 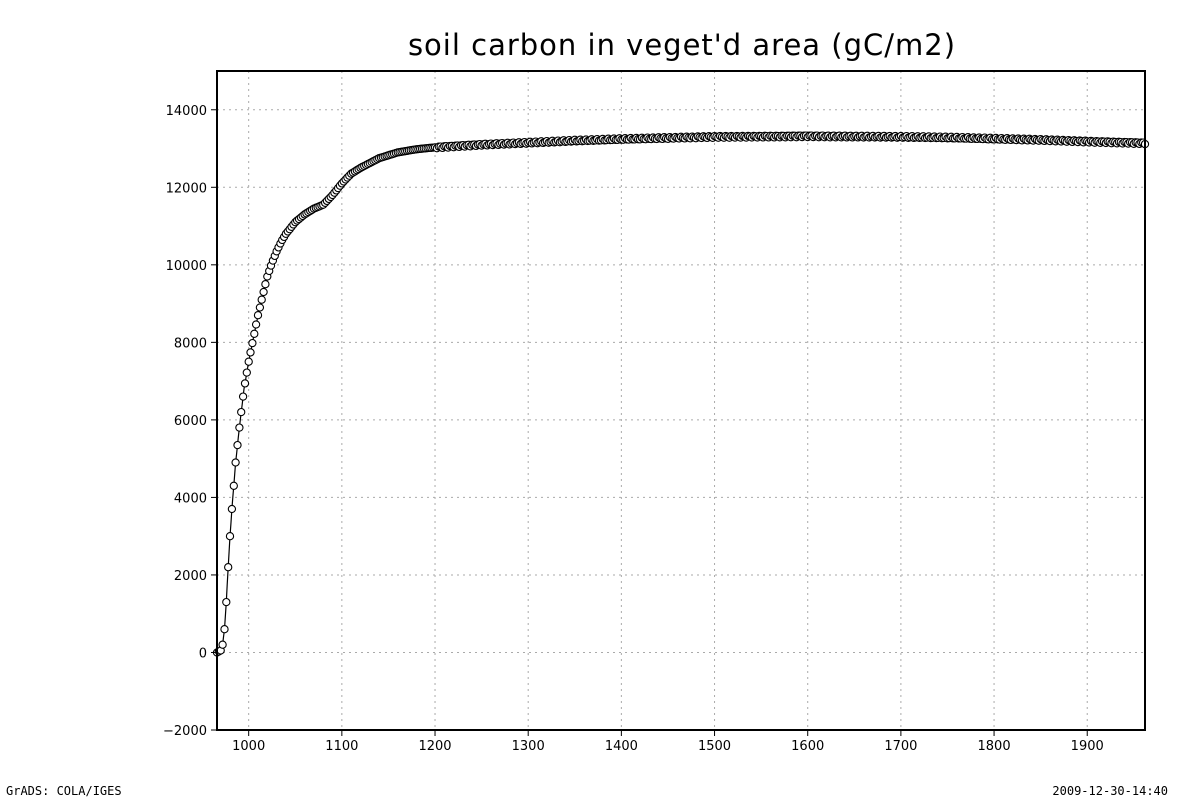 What do you see at coordinates (1087, 746) in the screenshot?
I see `x-tick-label-1900: 1900` at bounding box center [1087, 746].